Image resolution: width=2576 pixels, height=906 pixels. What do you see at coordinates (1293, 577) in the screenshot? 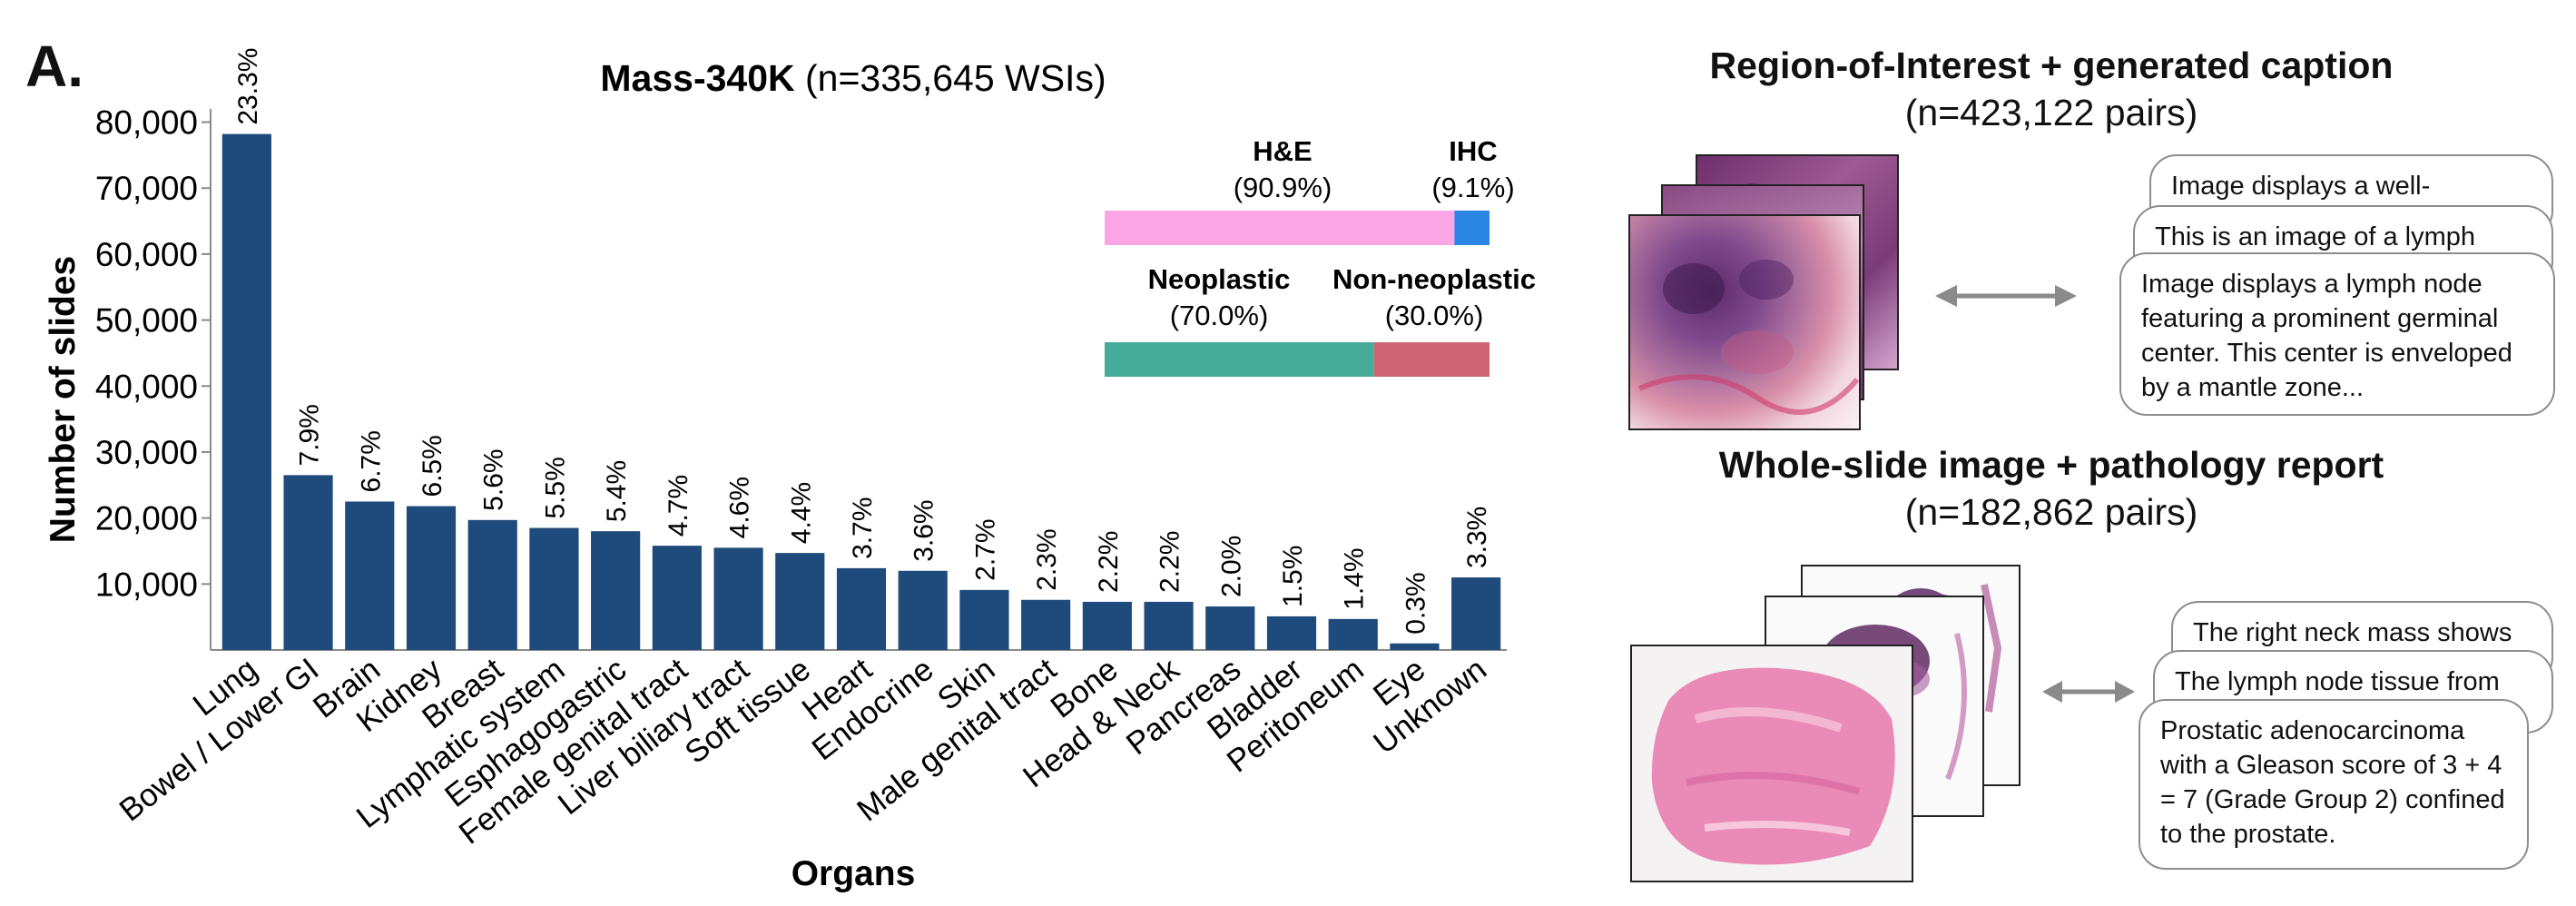
I see `bar-percent-label: 1.5%` at bounding box center [1293, 577].